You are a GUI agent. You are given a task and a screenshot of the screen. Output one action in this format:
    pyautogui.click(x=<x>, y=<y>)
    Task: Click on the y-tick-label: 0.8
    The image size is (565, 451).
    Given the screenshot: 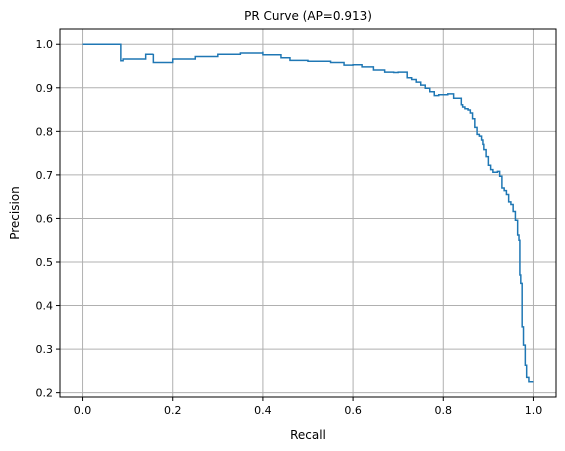 What is the action you would take?
    pyautogui.click(x=45, y=131)
    